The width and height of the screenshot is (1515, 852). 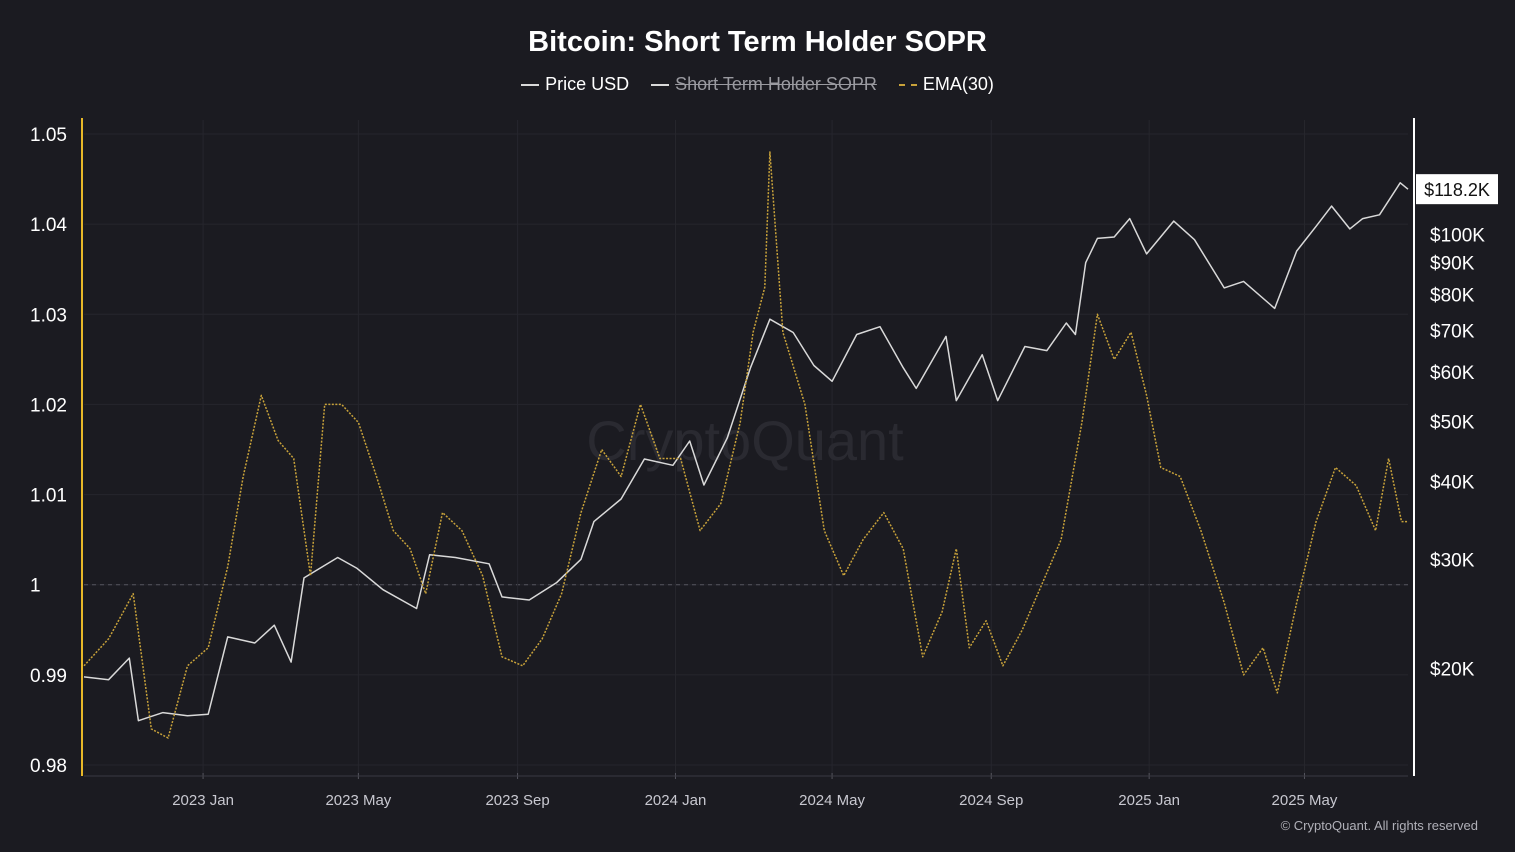 I want to click on y-left-tick-label: 1.05, so click(x=48, y=135).